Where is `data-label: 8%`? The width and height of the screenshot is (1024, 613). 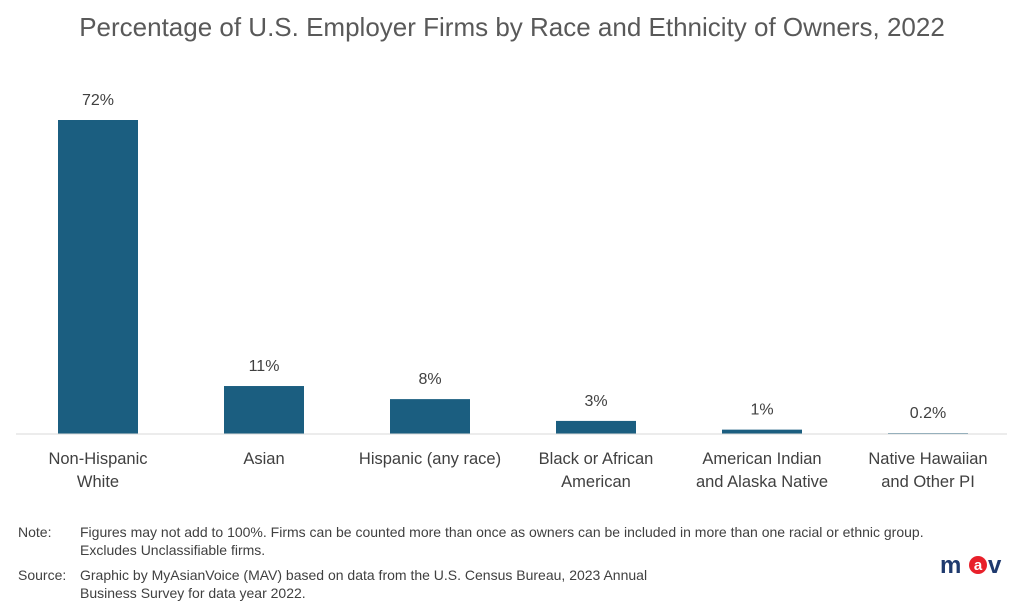
data-label: 8% is located at coordinates (429, 379).